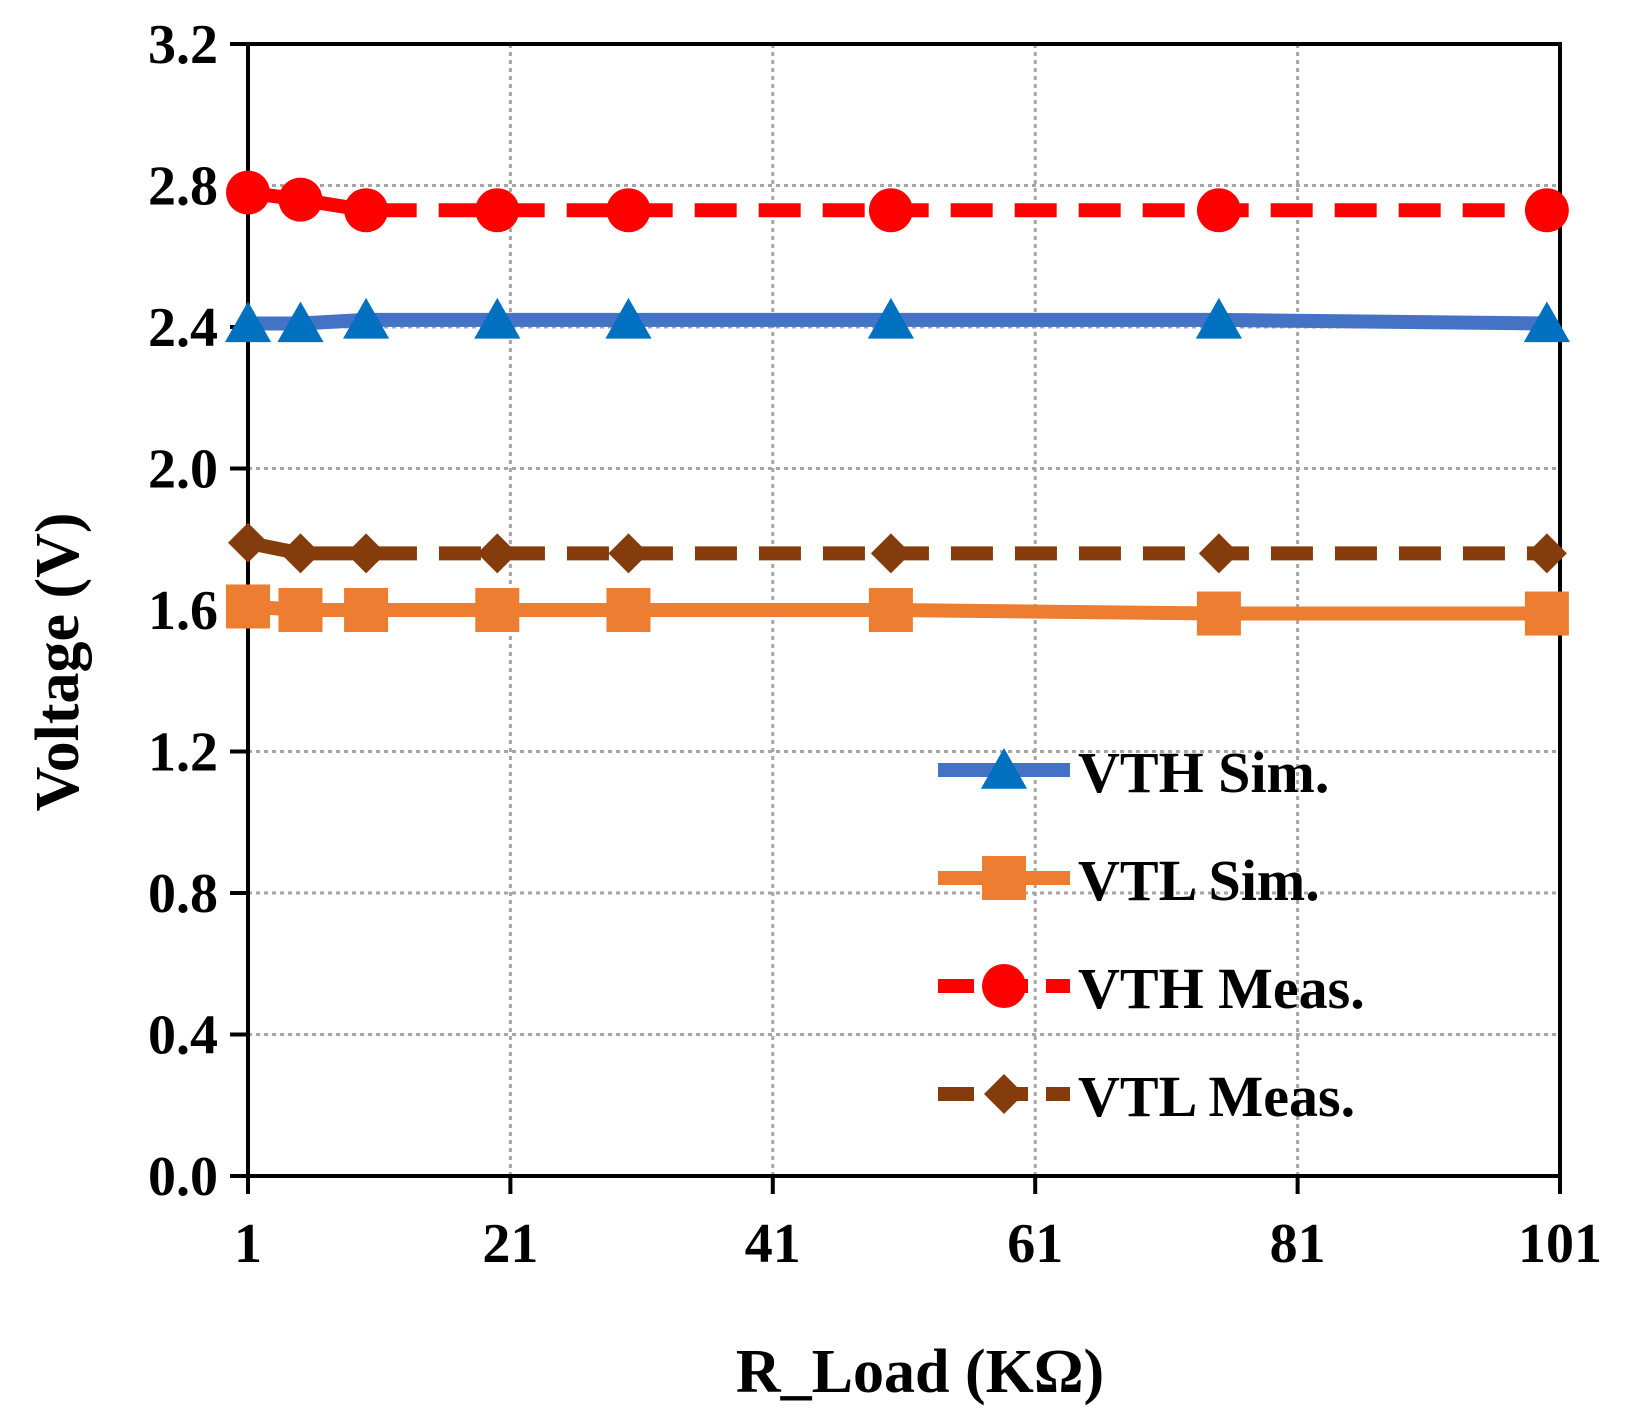 This screenshot has width=1642, height=1416. What do you see at coordinates (248, 1244) in the screenshot?
I see `x-tick-label: 1` at bounding box center [248, 1244].